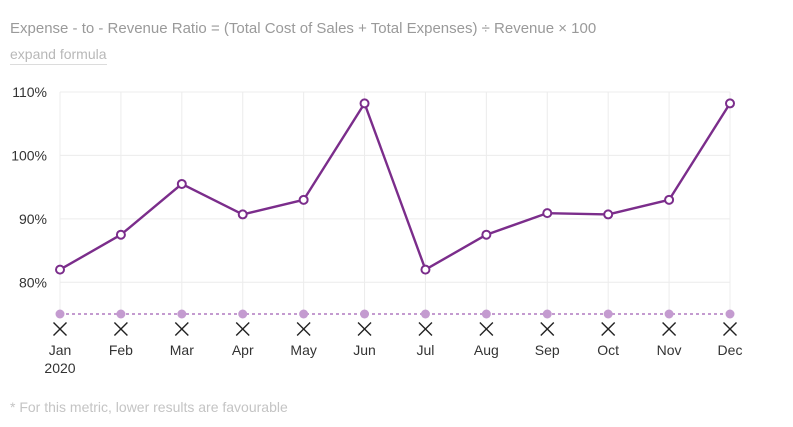  I want to click on ratio-point-aug, so click(486, 234).